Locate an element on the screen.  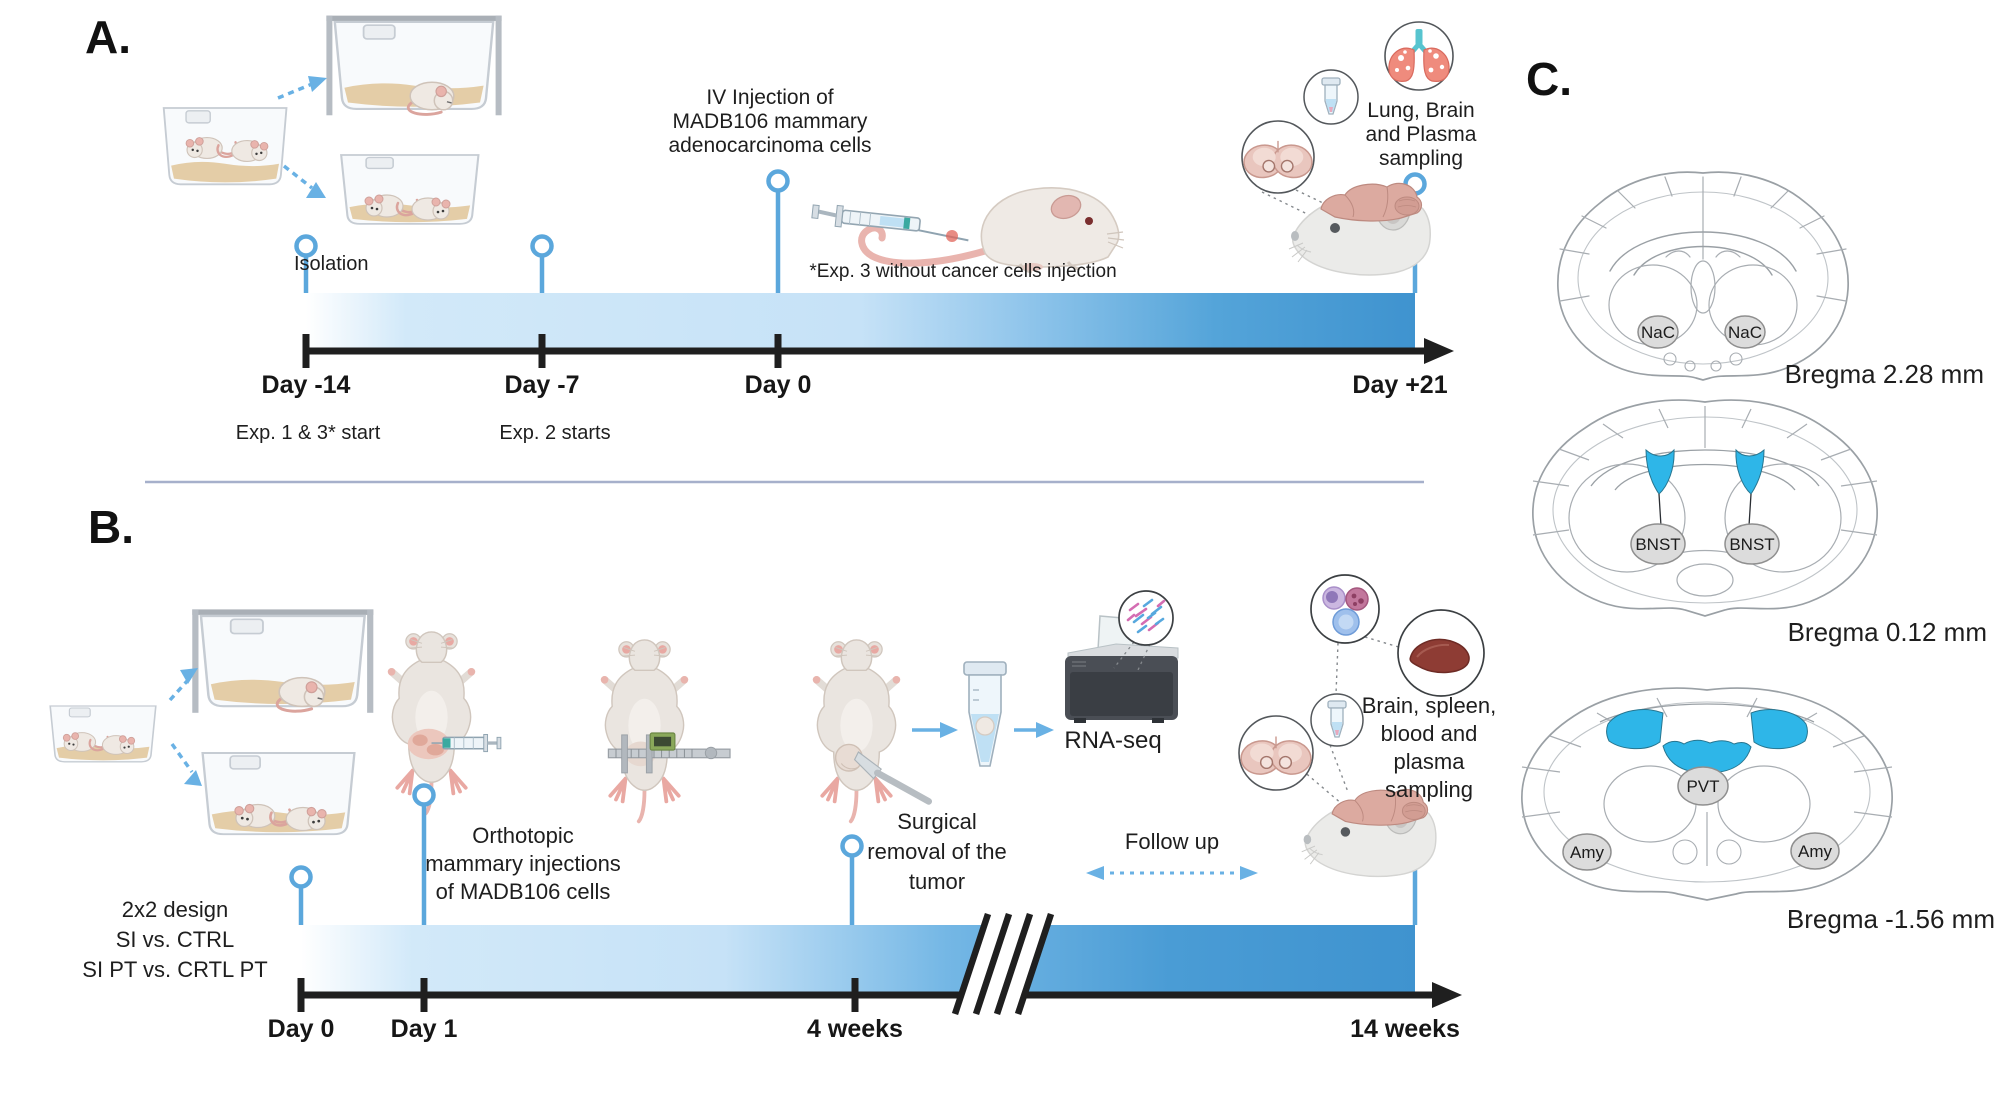
region-label-nac-right: NaC is located at coordinates (1745, 332).